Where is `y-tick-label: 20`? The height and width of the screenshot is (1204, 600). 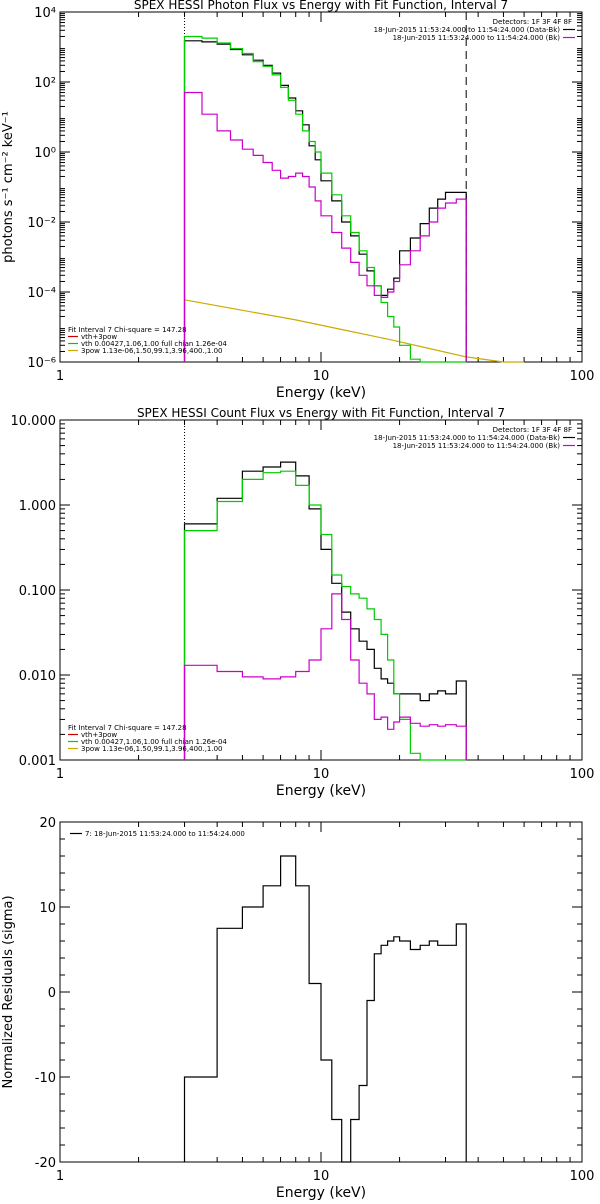
y-tick-label: 20 is located at coordinates (47, 823).